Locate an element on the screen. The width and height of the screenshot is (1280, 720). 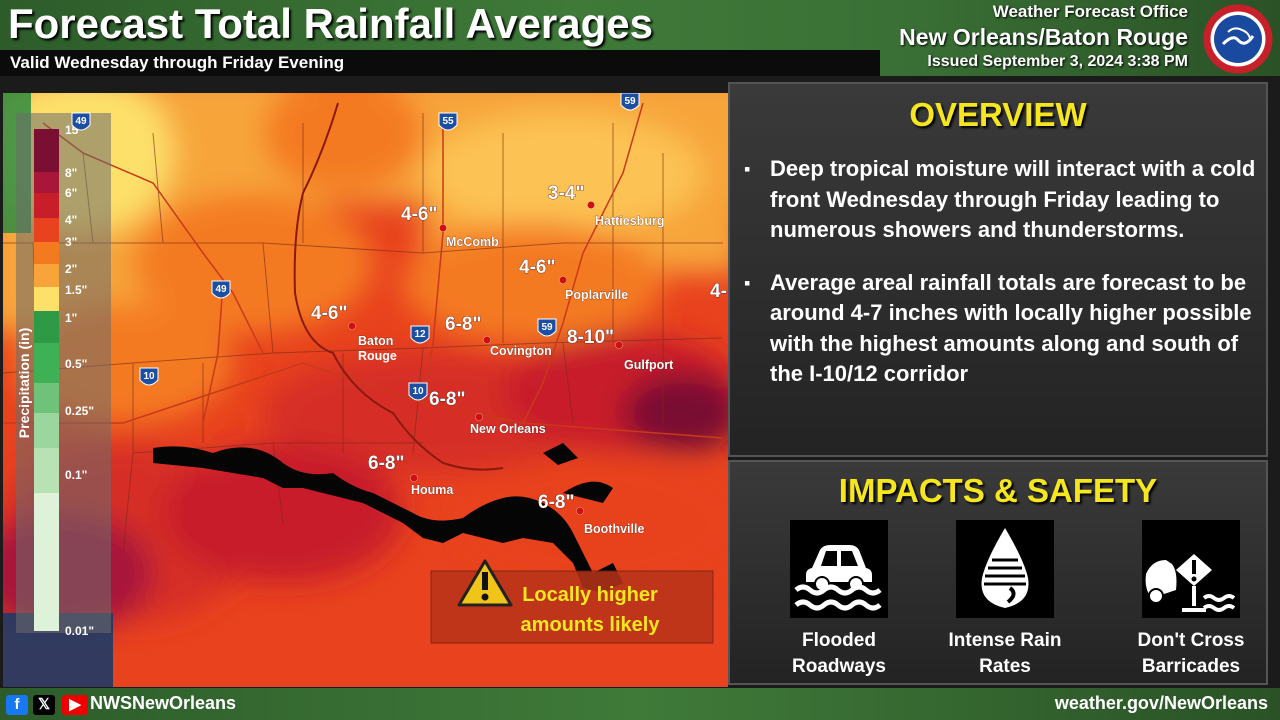
impacts-panel: IMPACTS & SAFETY Flooded Roadways is located at coordinates (998, 572).